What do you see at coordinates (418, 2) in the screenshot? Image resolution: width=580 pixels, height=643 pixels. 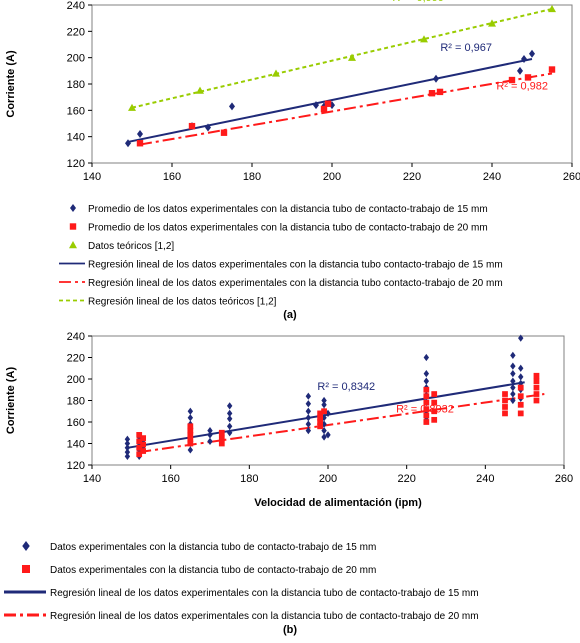 I see `r-squared-label: R² = 0,999` at bounding box center [418, 2].